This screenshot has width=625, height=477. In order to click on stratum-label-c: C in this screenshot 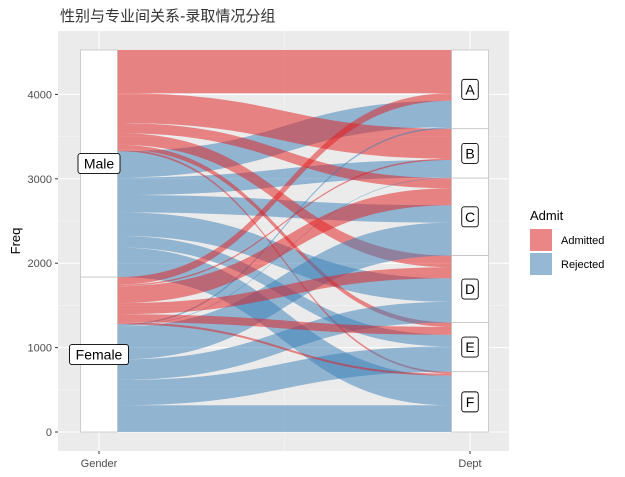, I will do `click(470, 217)`.